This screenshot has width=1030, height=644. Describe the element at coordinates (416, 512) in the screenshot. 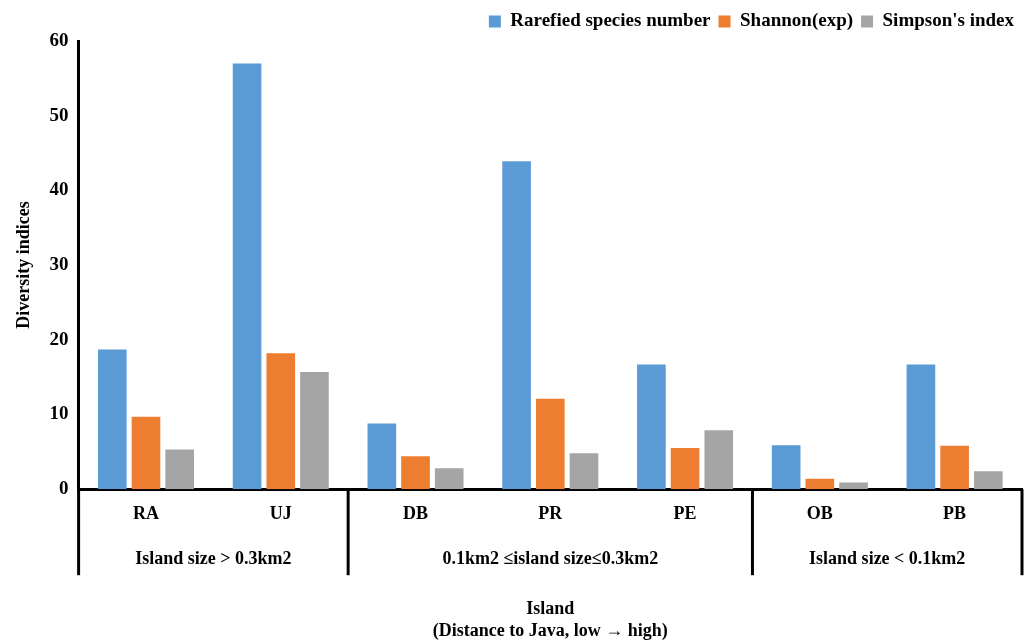

I see `x-tick-label: DB` at that location.